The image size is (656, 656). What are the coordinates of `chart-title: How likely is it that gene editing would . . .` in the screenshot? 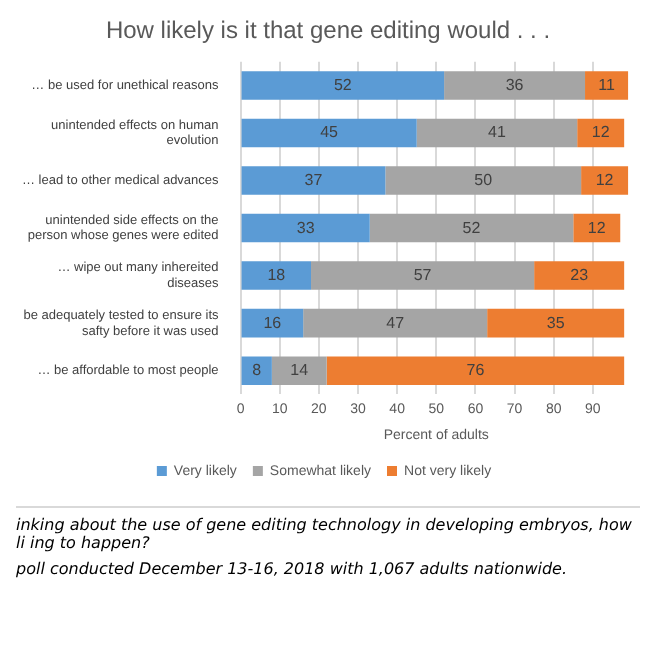 It's located at (328, 30).